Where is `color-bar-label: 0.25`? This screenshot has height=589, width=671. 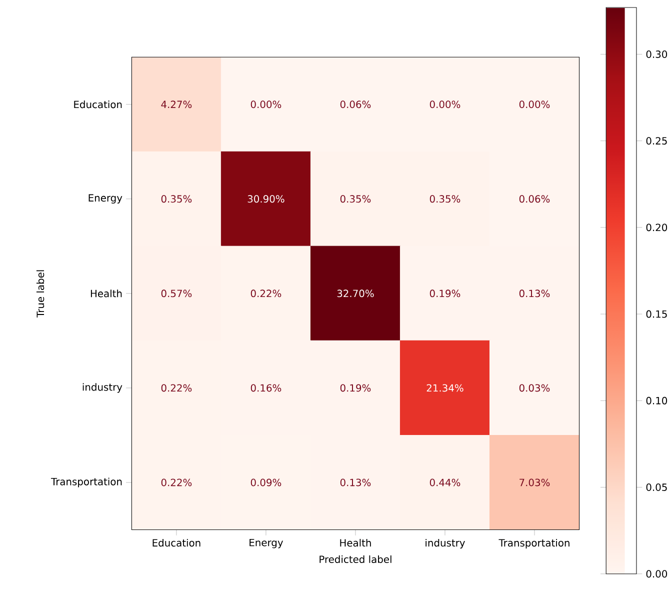 color-bar-label: 0.25 is located at coordinates (656, 141).